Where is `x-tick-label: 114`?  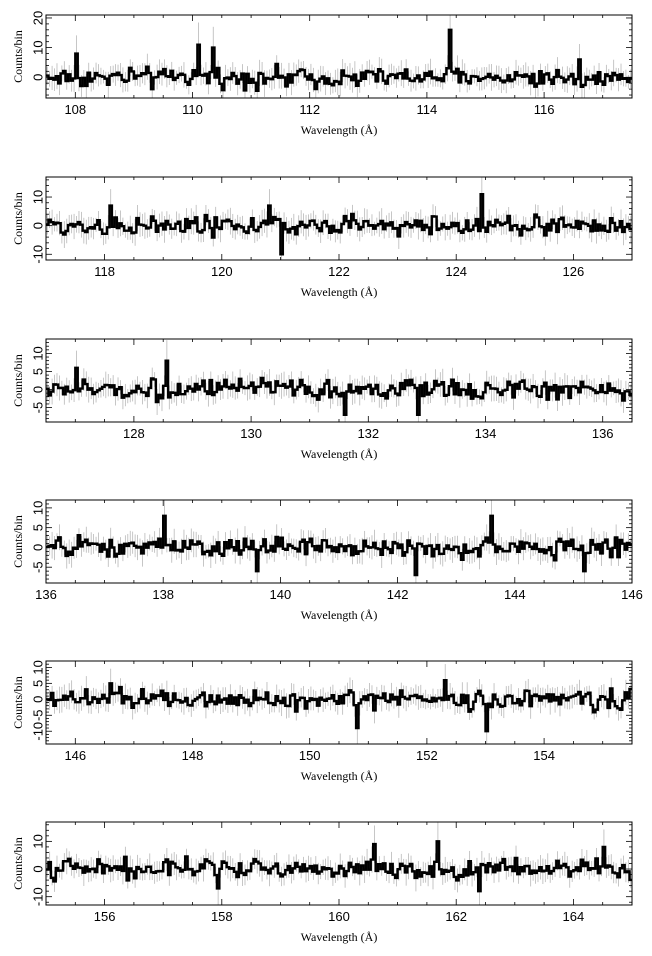
x-tick-label: 114 is located at coordinates (427, 109).